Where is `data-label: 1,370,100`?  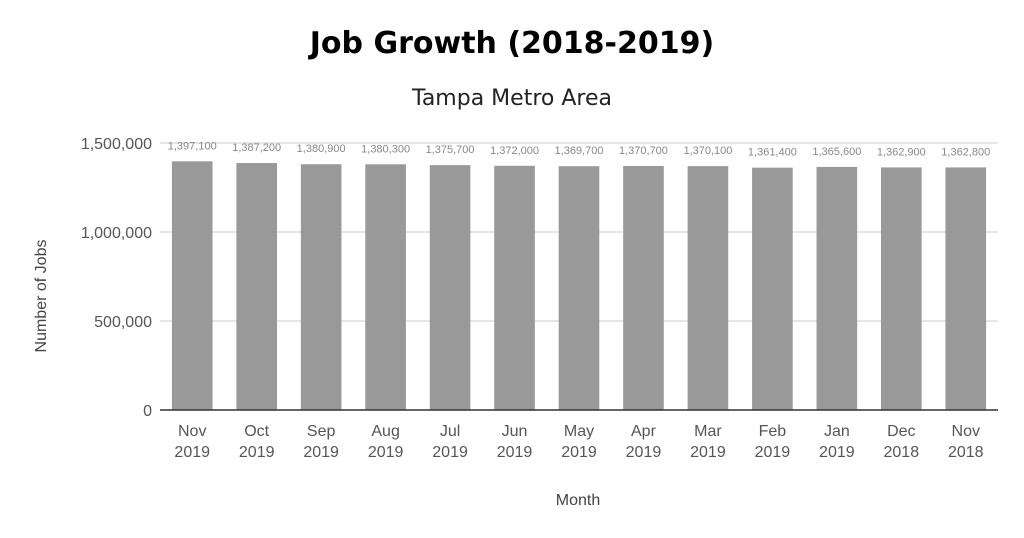 data-label: 1,370,100 is located at coordinates (707, 151).